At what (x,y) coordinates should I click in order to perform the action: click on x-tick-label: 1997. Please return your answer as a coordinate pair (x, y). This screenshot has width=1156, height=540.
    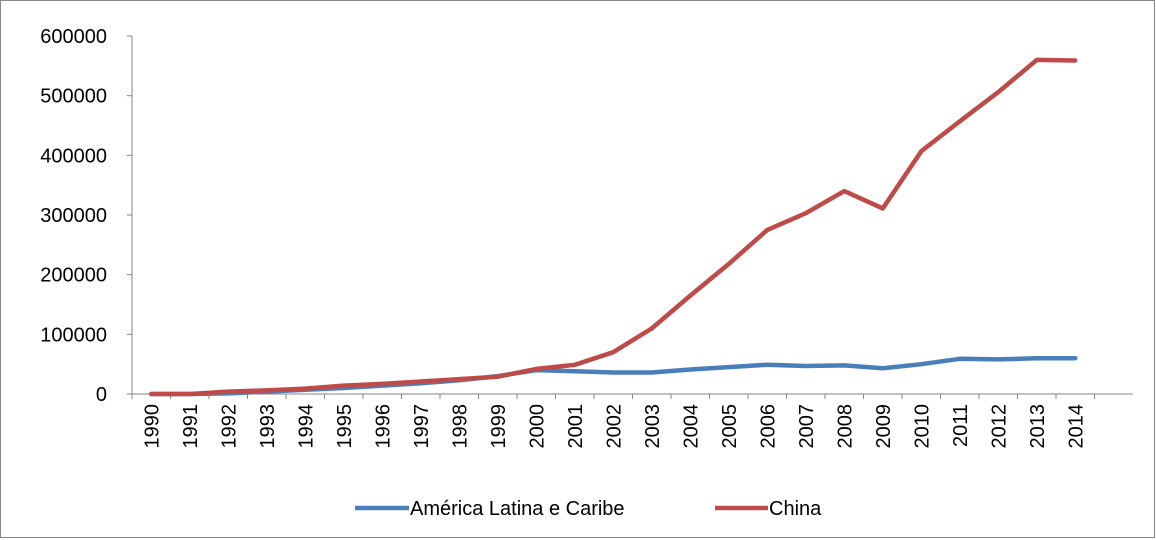
    Looking at the image, I should click on (422, 426).